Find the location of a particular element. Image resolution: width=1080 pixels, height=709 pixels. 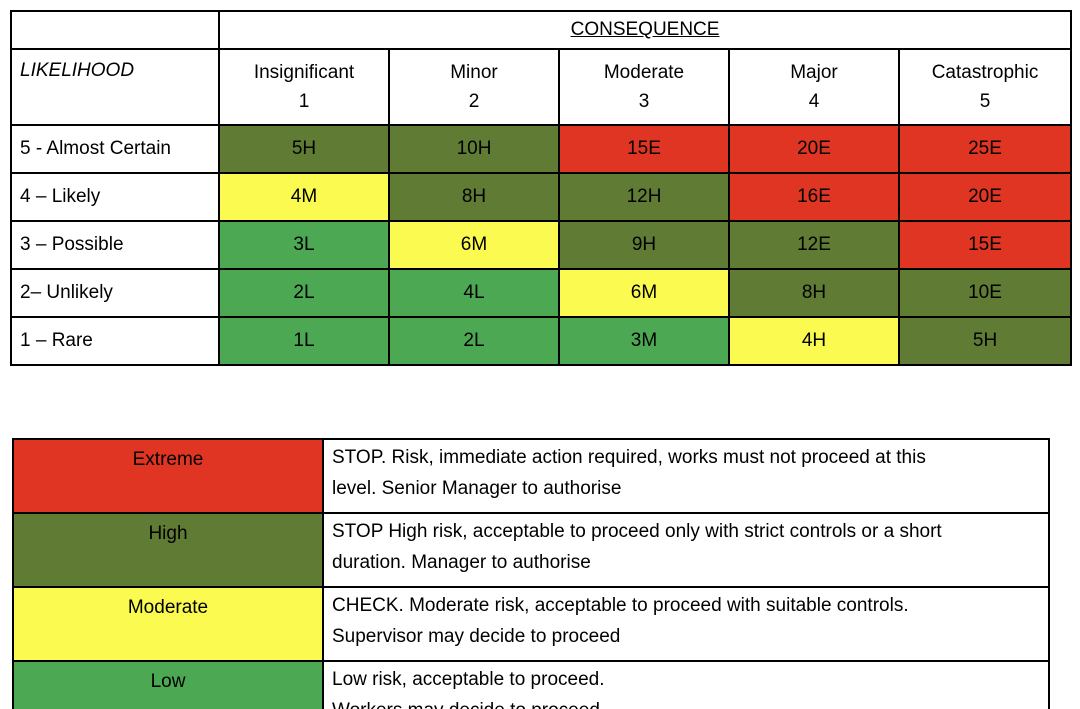

matrix-cell: 4M is located at coordinates (304, 197).